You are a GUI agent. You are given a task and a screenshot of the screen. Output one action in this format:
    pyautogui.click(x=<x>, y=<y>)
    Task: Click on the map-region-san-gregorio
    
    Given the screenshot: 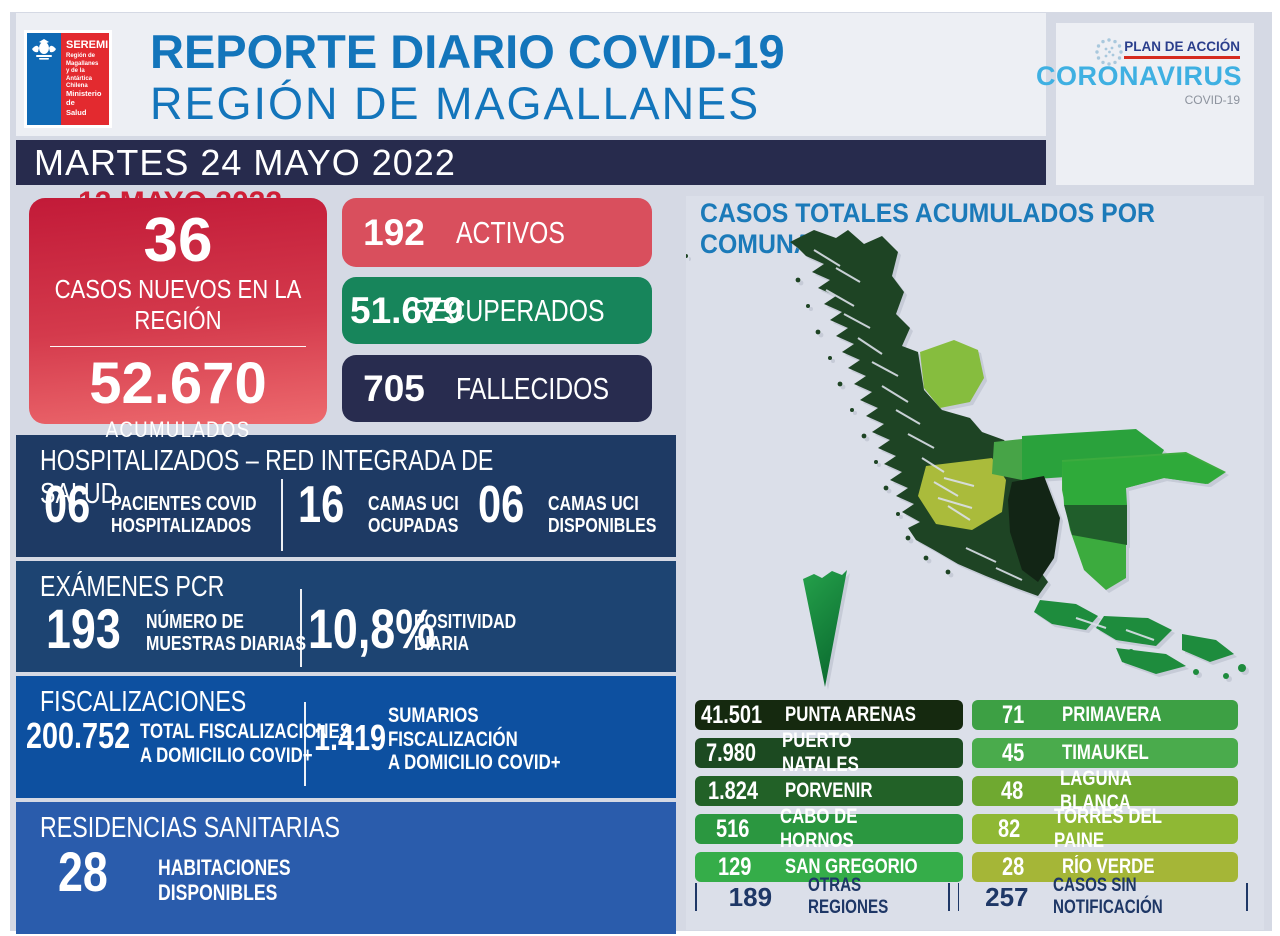 What is the action you would take?
    pyautogui.click(x=1093, y=454)
    